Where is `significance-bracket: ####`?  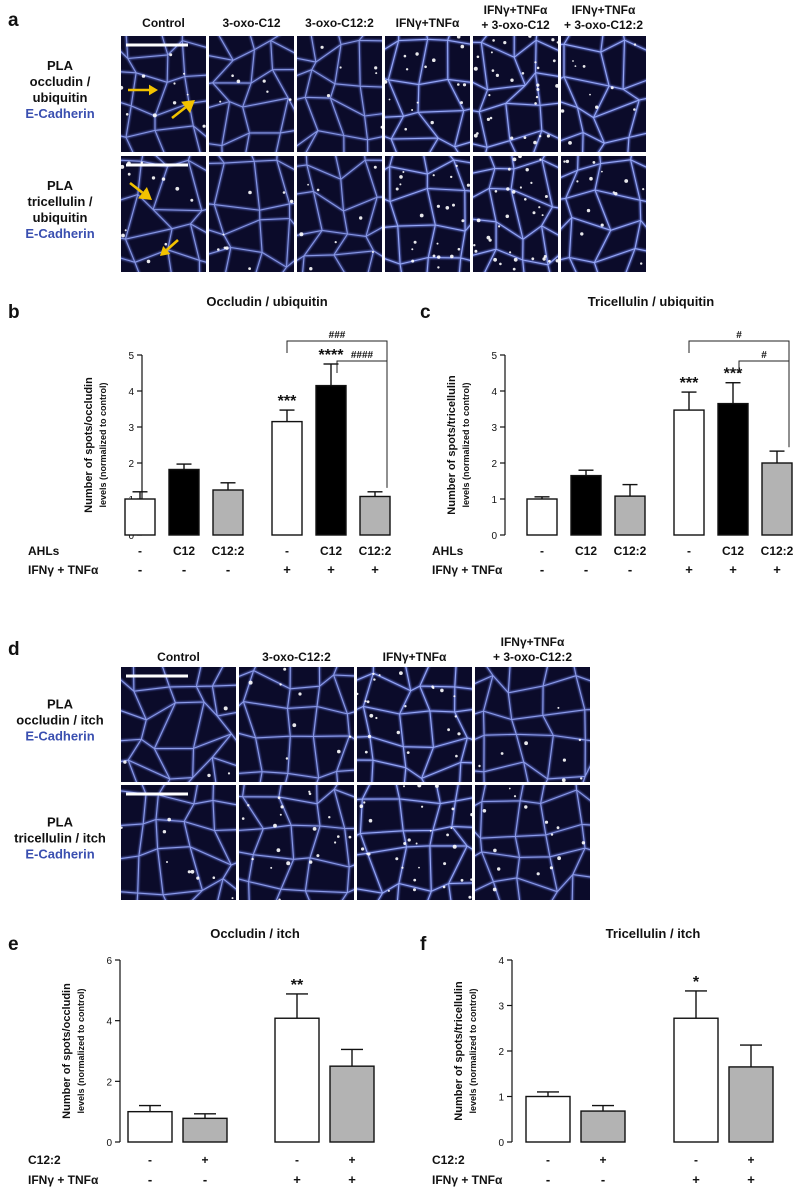 significance-bracket: #### is located at coordinates (362, 419).